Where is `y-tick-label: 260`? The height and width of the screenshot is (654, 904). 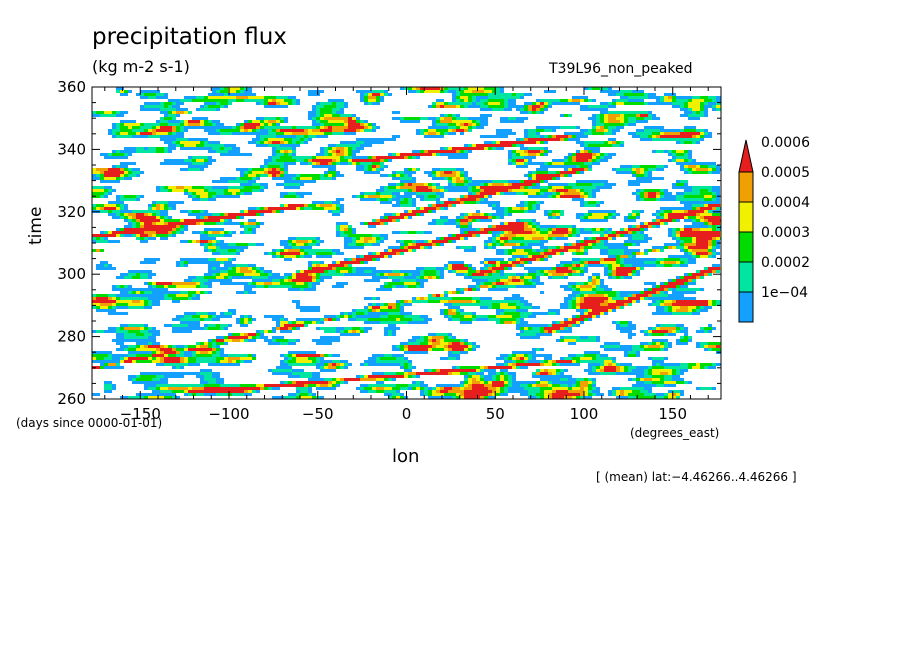 y-tick-label: 260 is located at coordinates (71, 399).